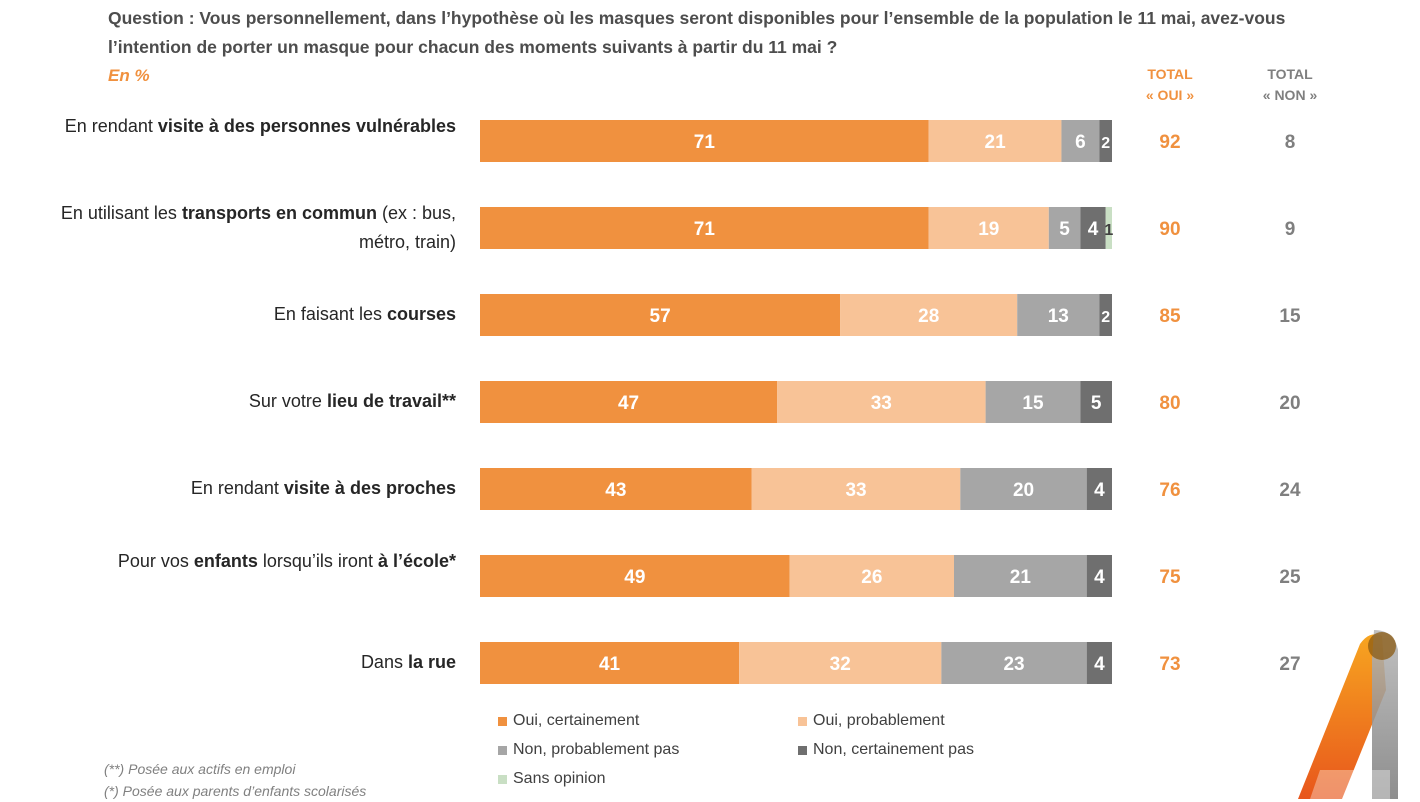 The image size is (1420, 802). What do you see at coordinates (1170, 85) in the screenshot?
I see `total-oui-header: TOTAL « OUI »` at bounding box center [1170, 85].